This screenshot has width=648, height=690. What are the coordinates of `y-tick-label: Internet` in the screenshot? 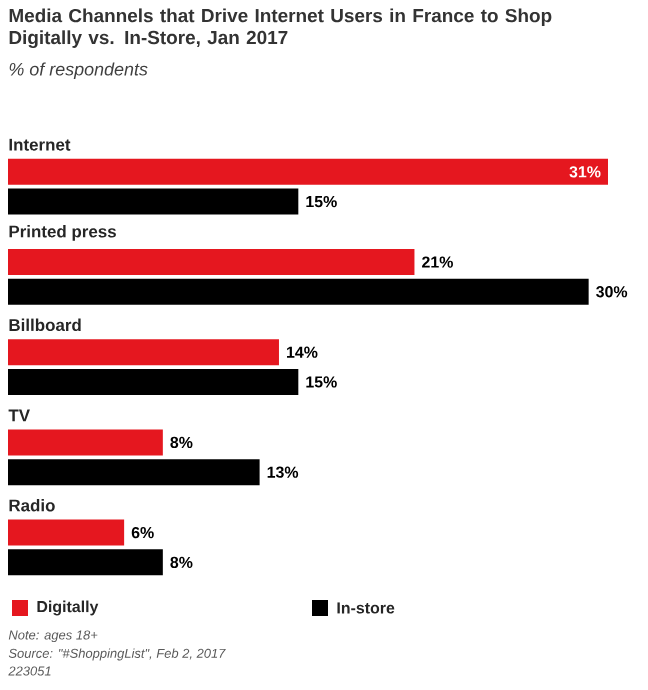 It's located at (40, 144).